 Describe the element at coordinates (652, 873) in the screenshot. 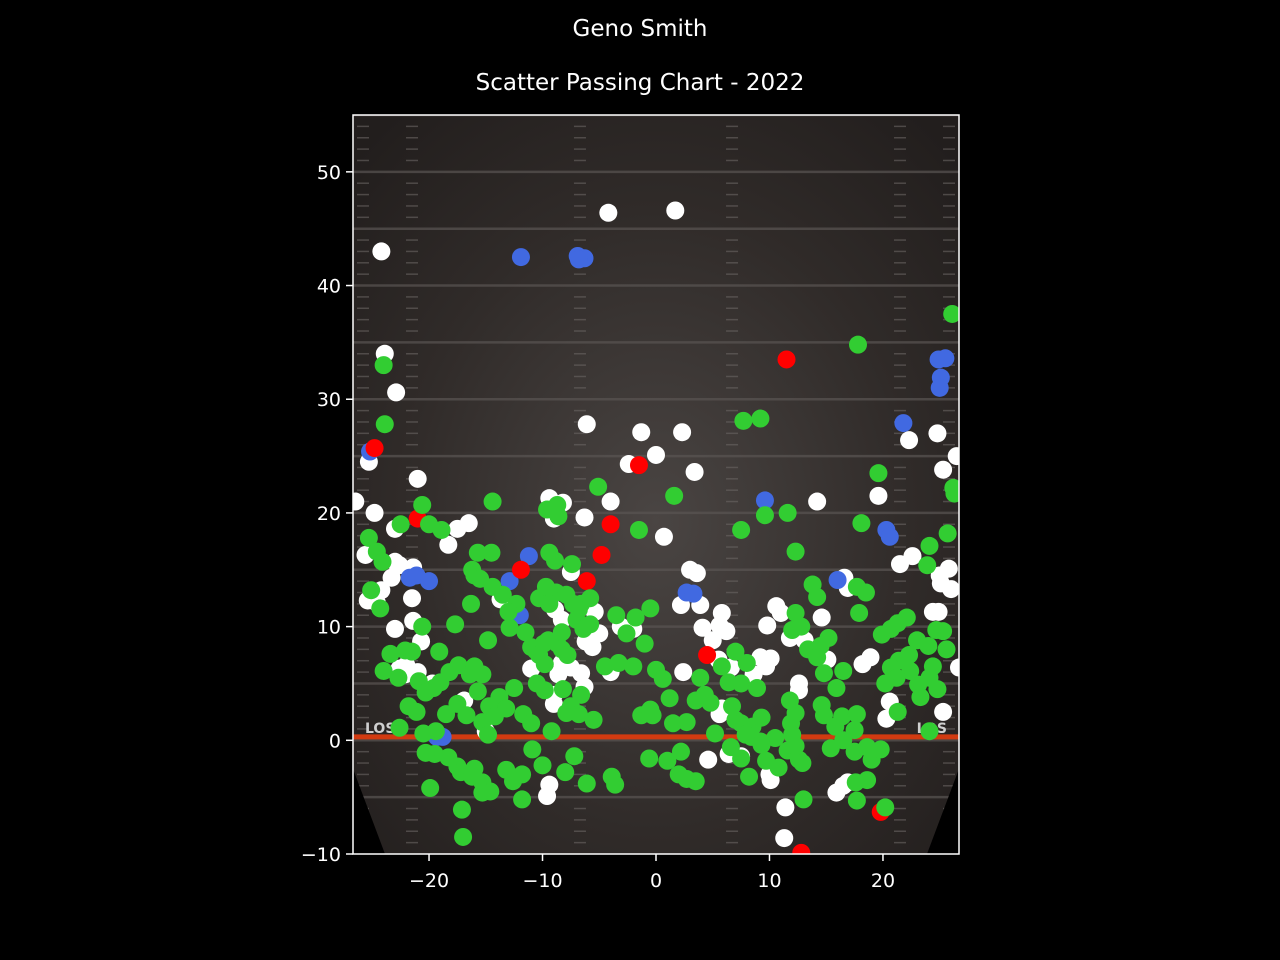

I see `x-axis: −20 −10 0 10 20` at that location.